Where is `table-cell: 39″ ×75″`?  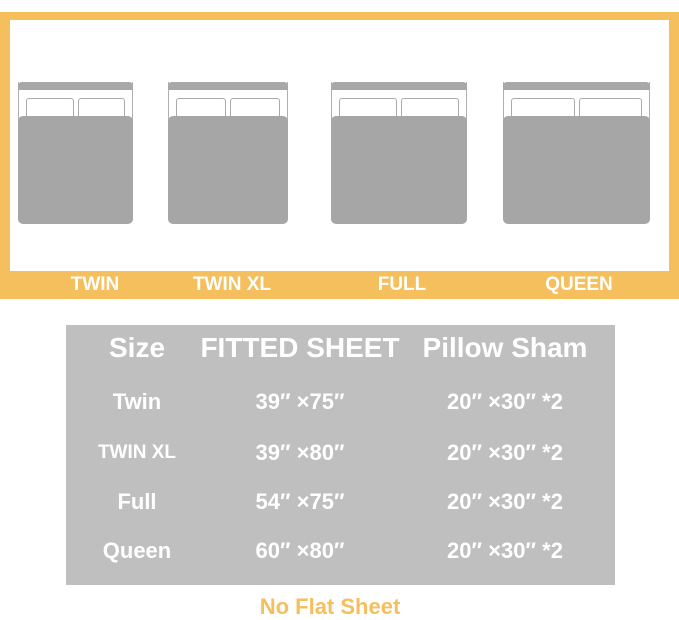
table-cell: 39″ ×75″ is located at coordinates (300, 401).